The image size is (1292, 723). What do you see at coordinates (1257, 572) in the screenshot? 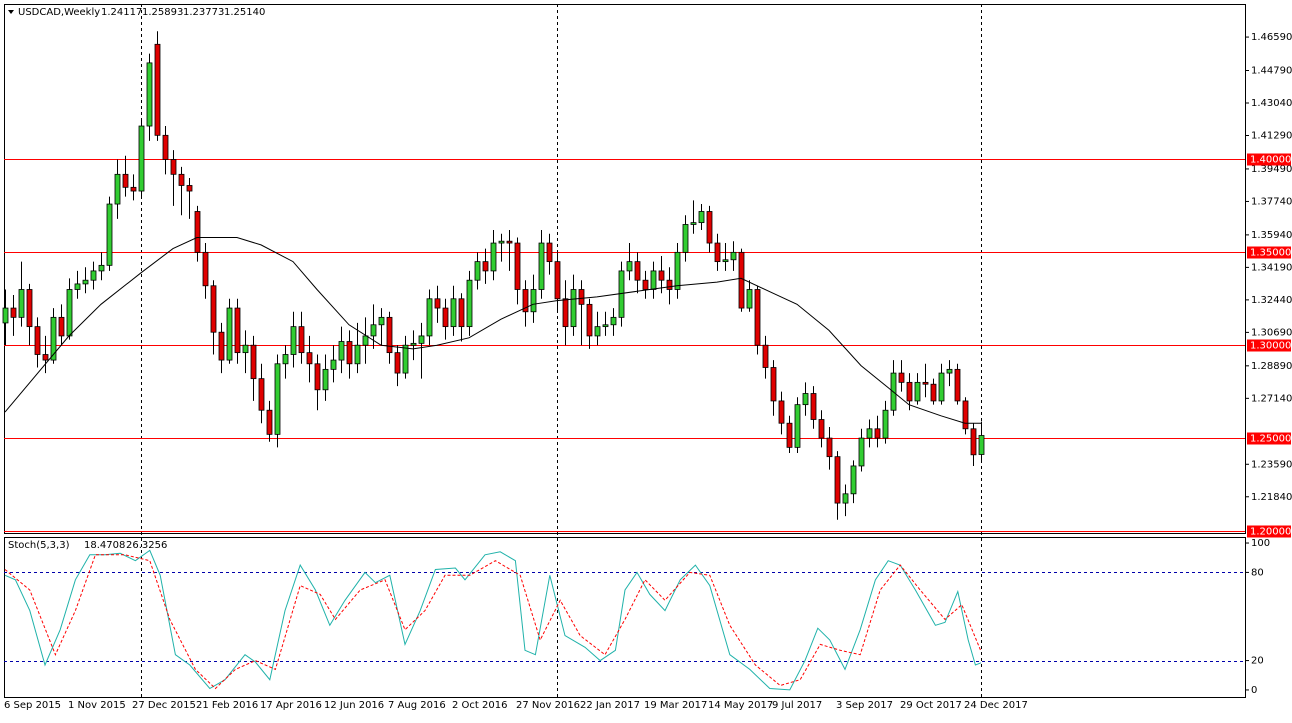
I see `stoch-tick-label: 80` at bounding box center [1257, 572].